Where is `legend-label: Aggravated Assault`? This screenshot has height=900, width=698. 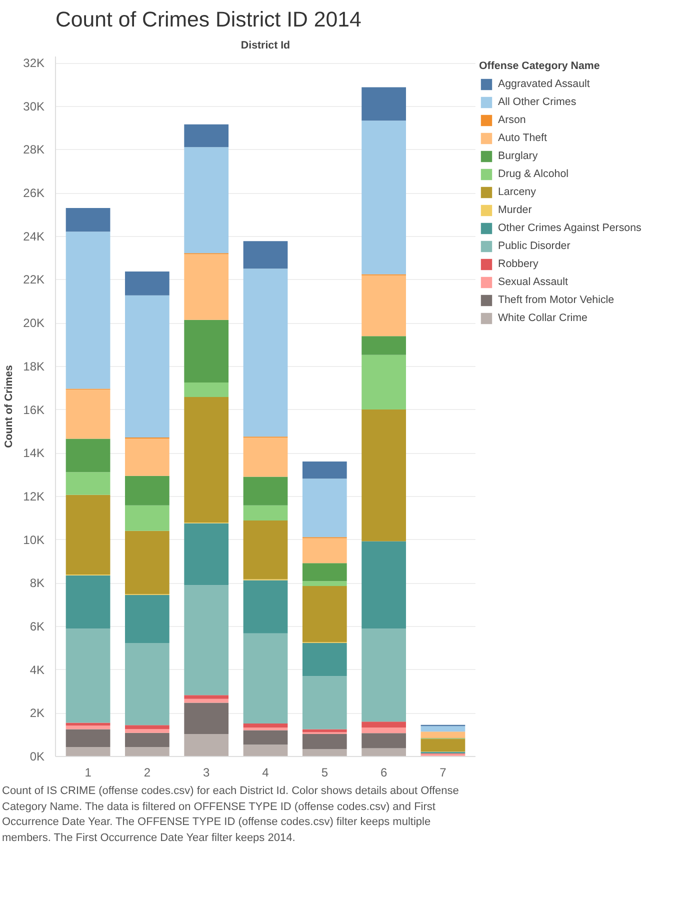
legend-label: Aggravated Assault is located at coordinates (544, 84).